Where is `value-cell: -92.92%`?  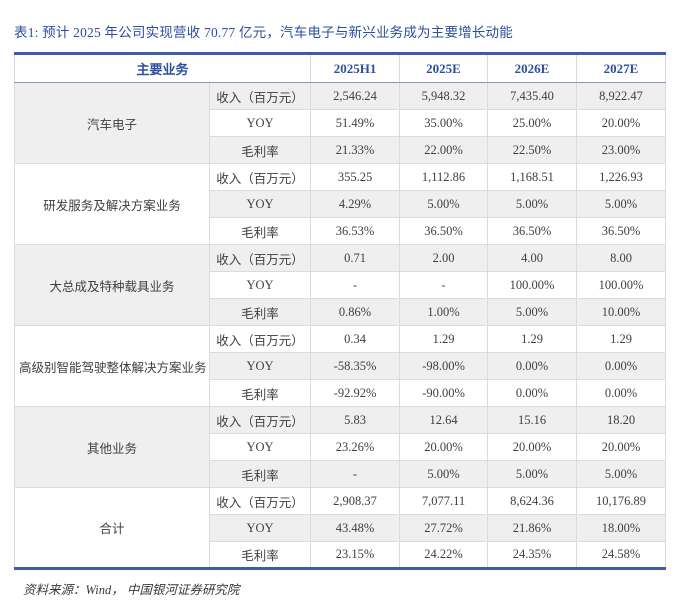 value-cell: -92.92% is located at coordinates (355, 393).